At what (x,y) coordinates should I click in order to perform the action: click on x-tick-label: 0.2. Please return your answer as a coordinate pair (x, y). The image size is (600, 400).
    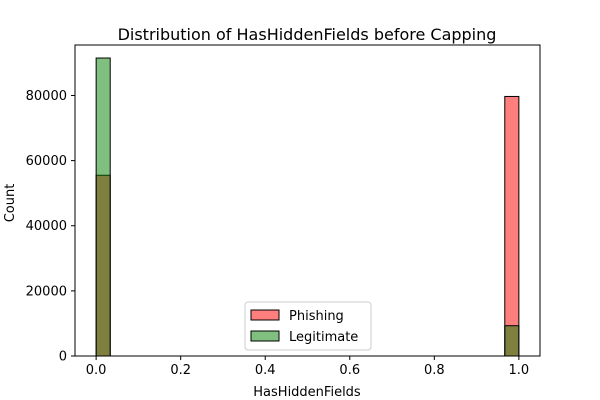
    Looking at the image, I should click on (180, 370).